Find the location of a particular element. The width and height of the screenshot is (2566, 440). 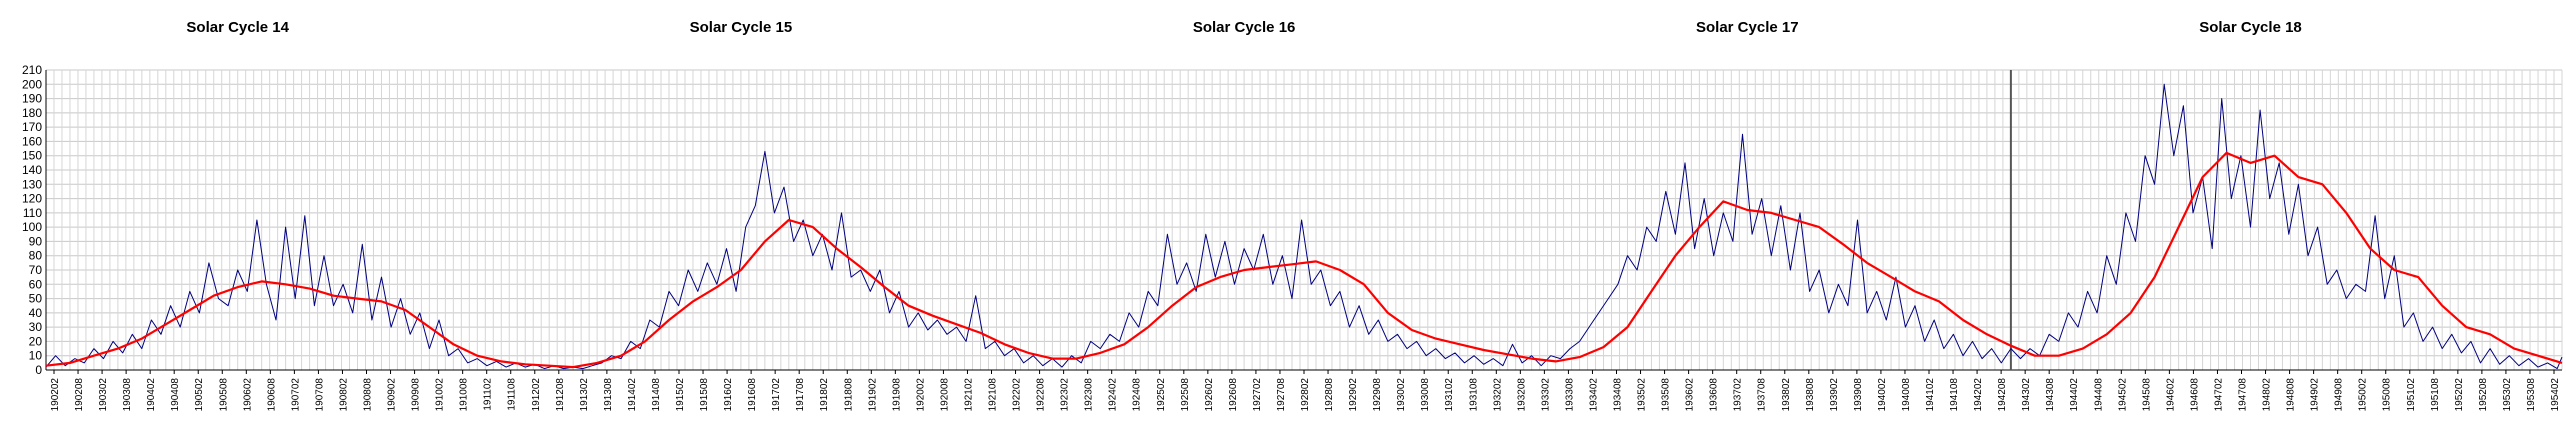

x-tick-label-27: 191508 is located at coordinates (704, 395).